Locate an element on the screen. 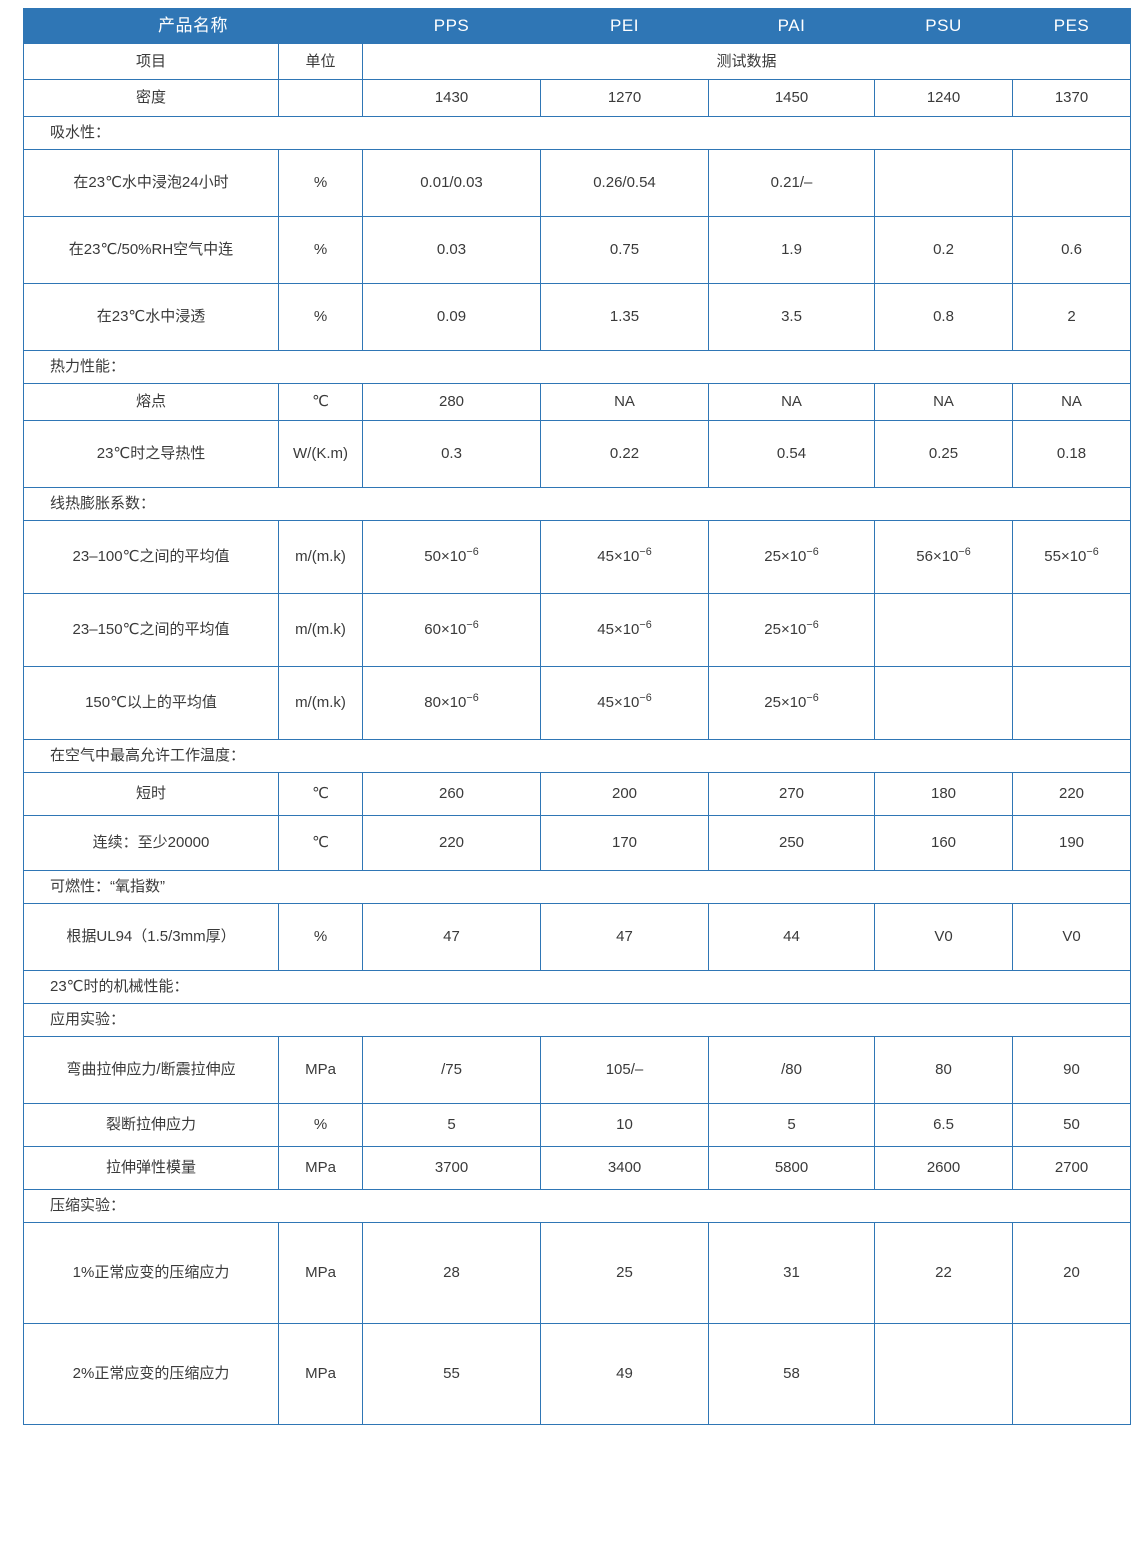 This screenshot has width=1148, height=1553. cell-exp23150-pes is located at coordinates (1071, 630).